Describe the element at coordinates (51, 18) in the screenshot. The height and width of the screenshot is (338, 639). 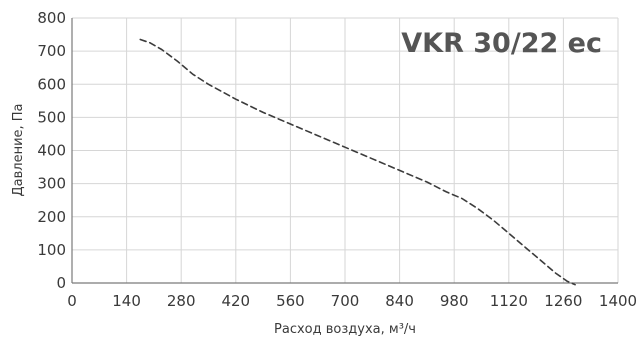
I see `y-tick-label: 800` at that location.